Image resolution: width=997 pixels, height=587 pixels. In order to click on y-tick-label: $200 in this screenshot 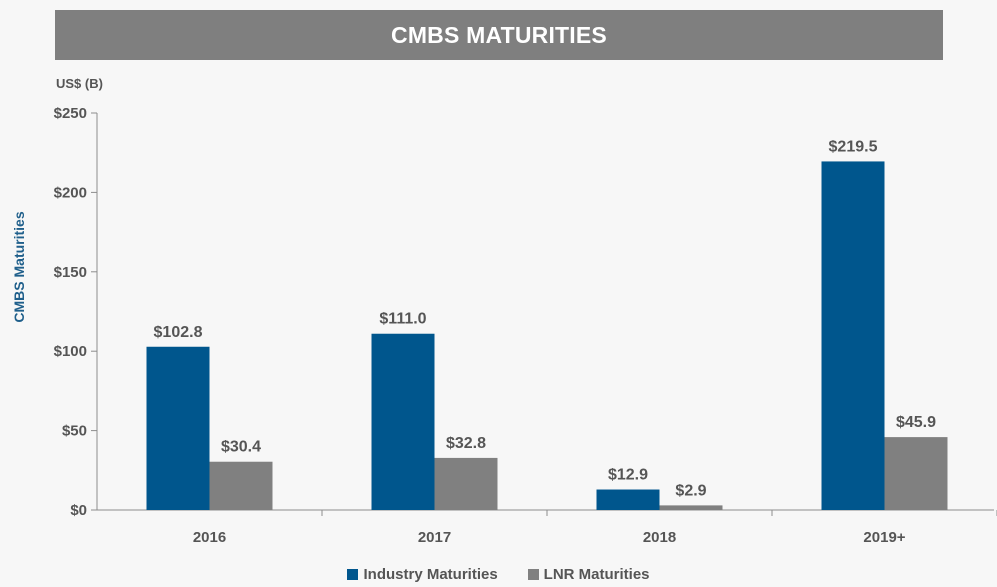, I will do `click(70, 192)`.